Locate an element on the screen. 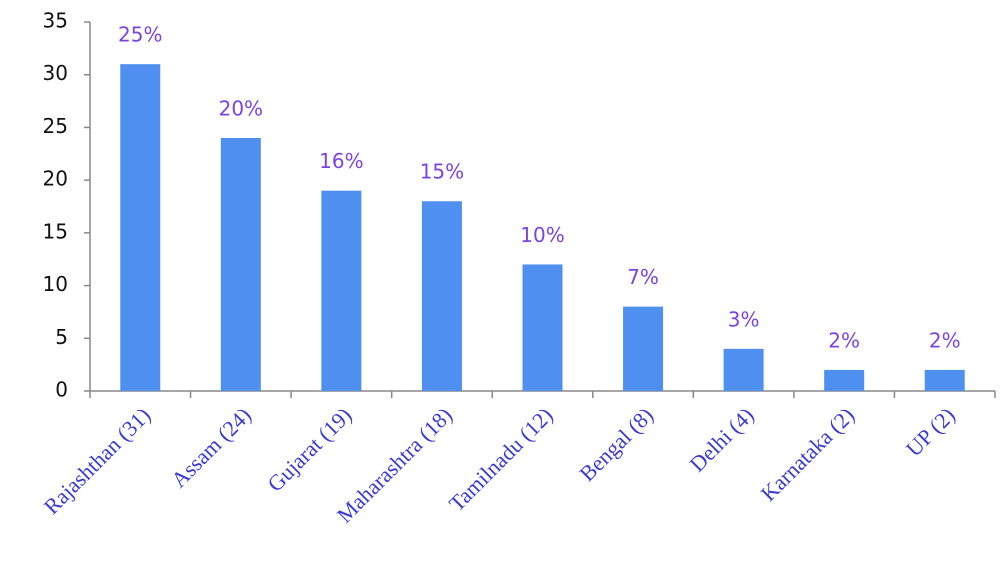 This screenshot has width=1000, height=585. data-label: 15% is located at coordinates (442, 172).